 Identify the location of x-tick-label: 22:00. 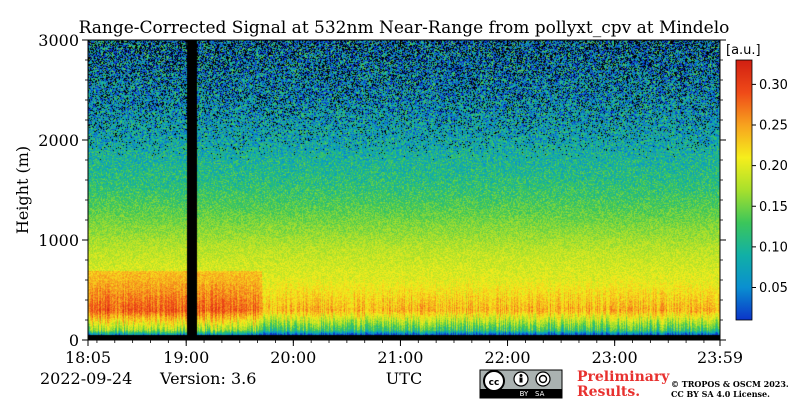
(507, 357).